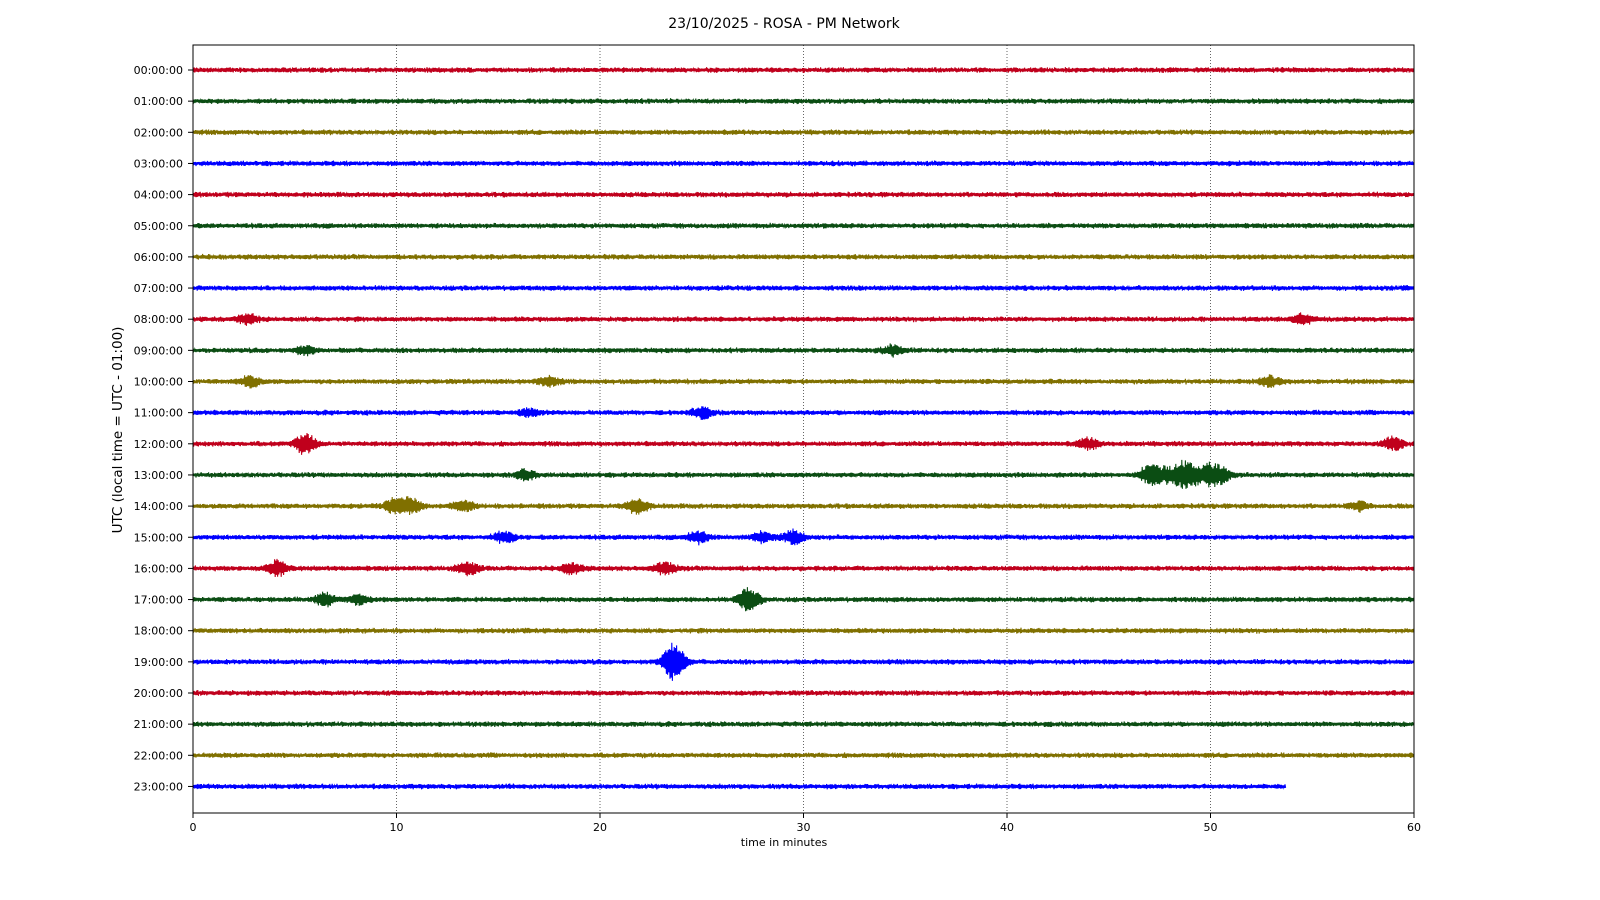 The height and width of the screenshot is (900, 1600). What do you see at coordinates (158, 413) in the screenshot?
I see `row-label: 11:00:00` at bounding box center [158, 413].